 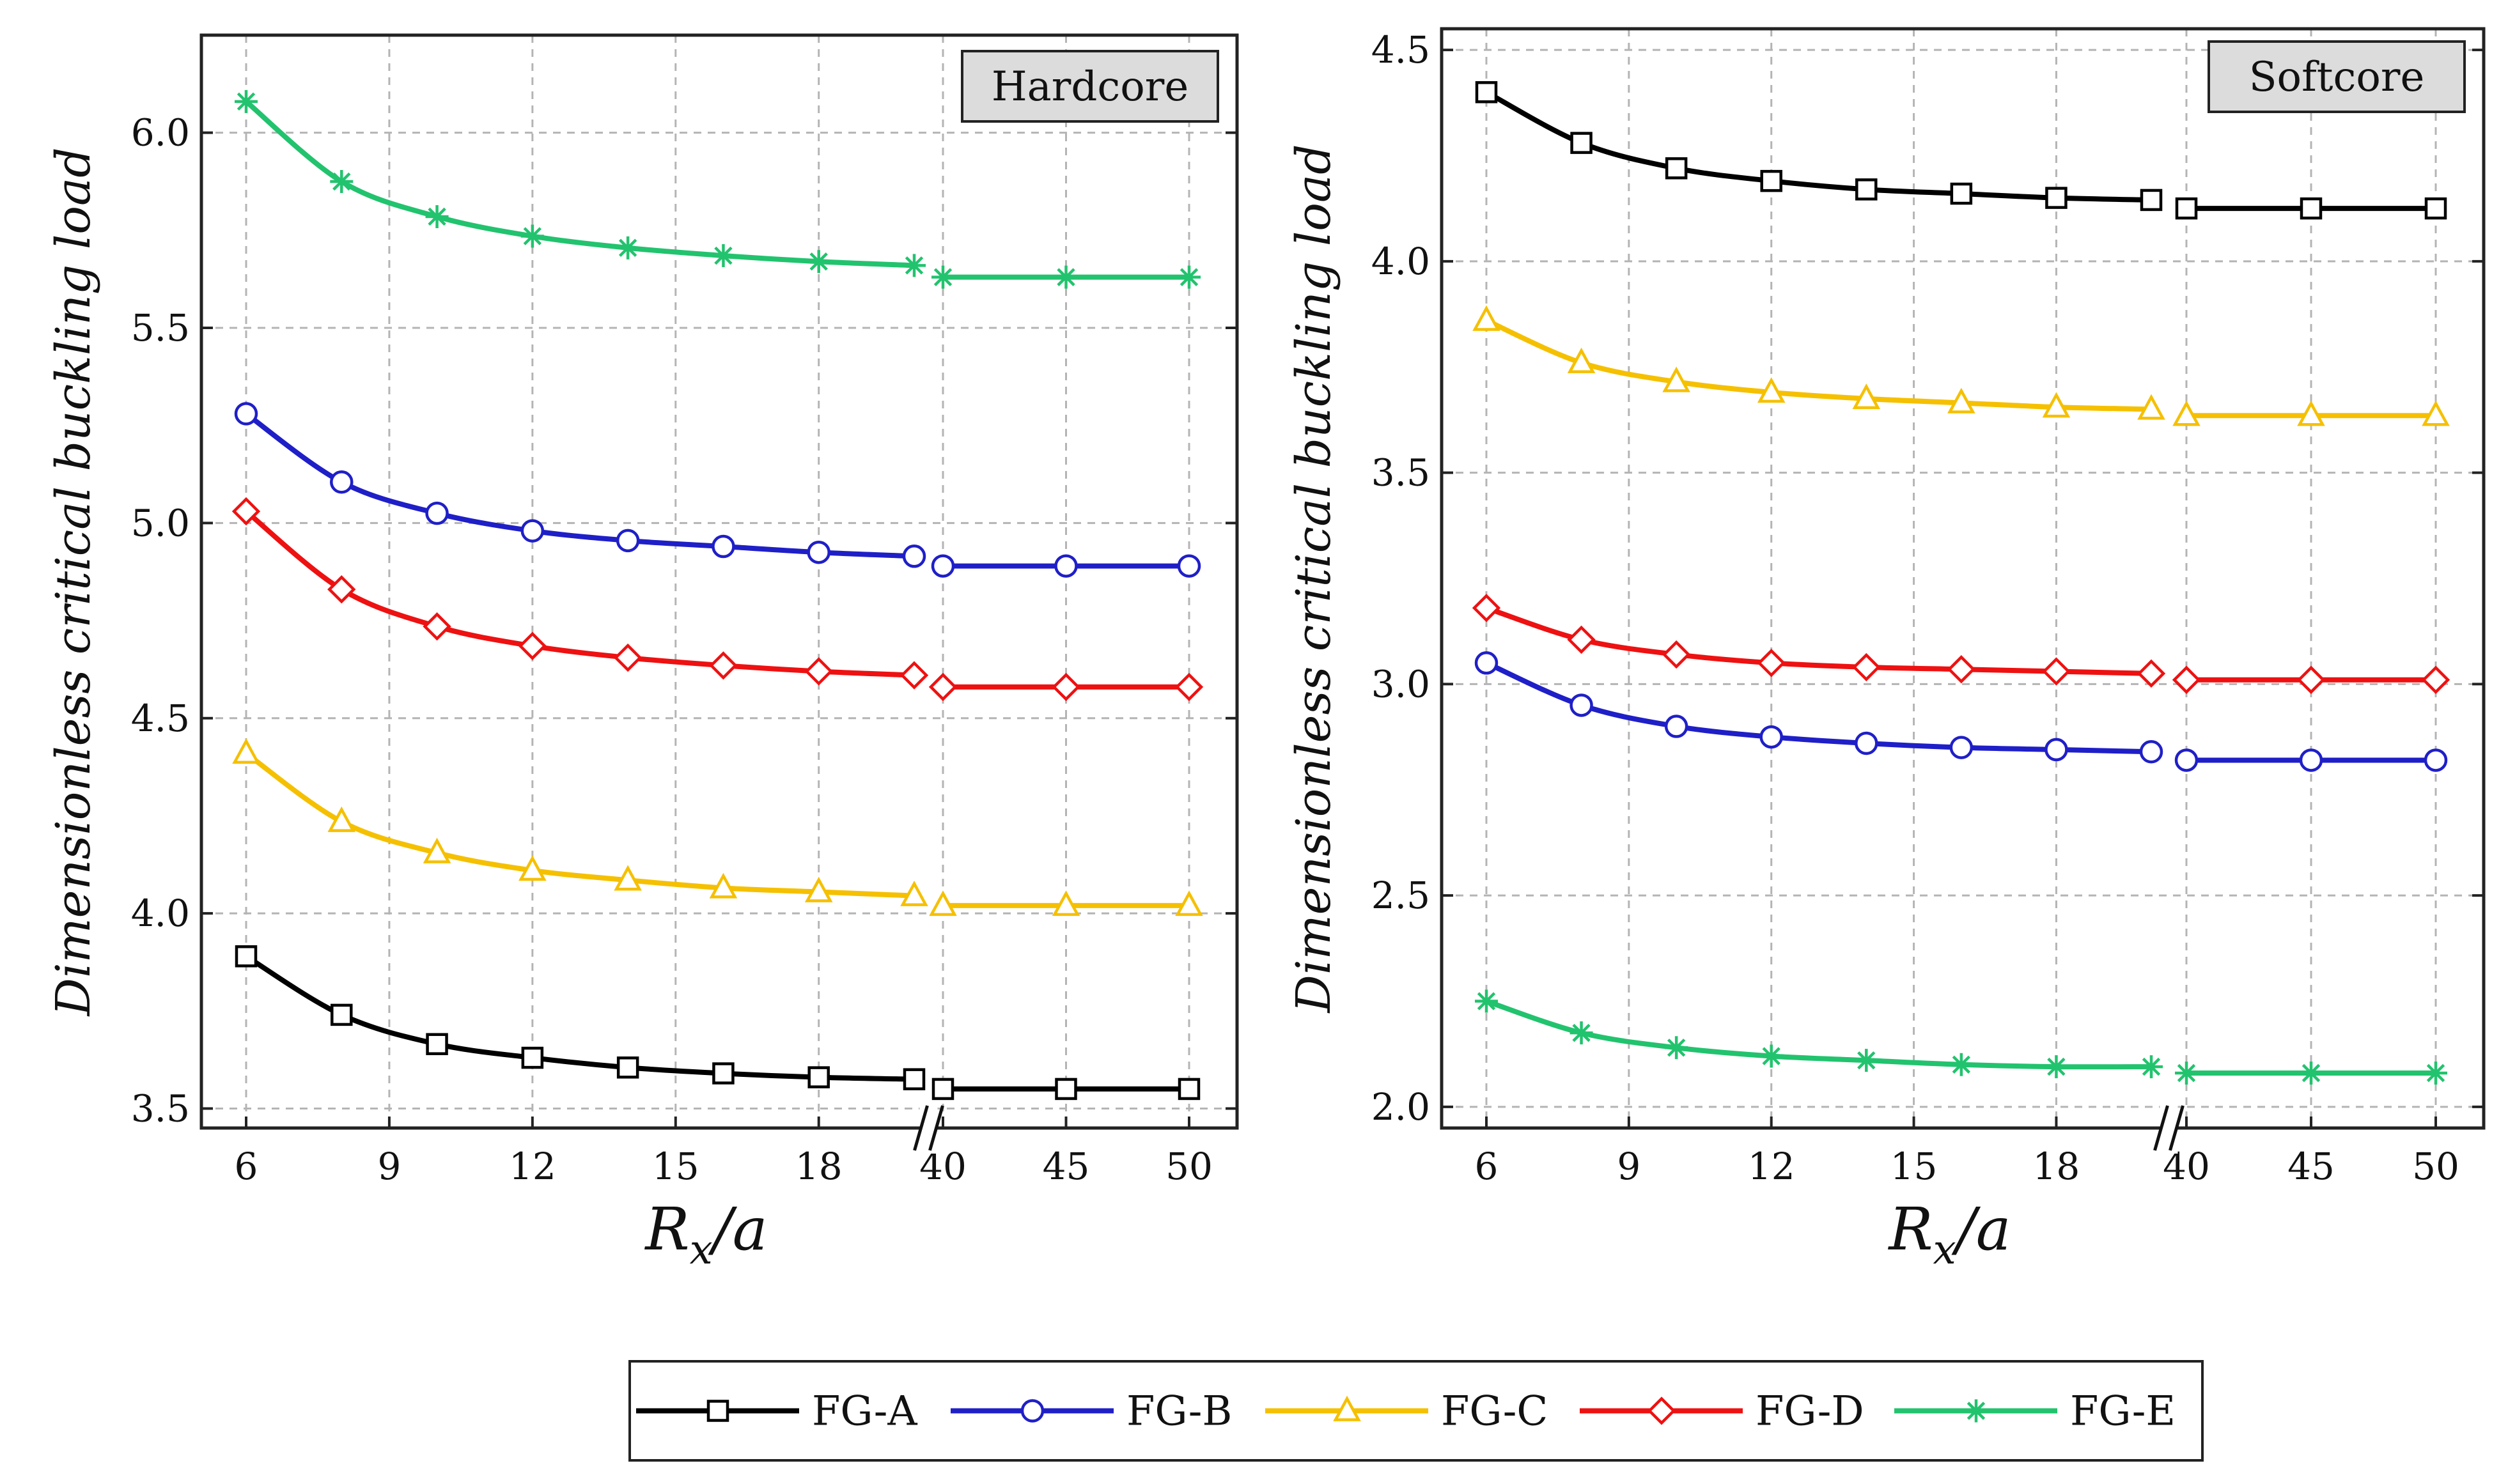 What do you see at coordinates (1487, 1166) in the screenshot?
I see `x-tick-label: 6` at bounding box center [1487, 1166].